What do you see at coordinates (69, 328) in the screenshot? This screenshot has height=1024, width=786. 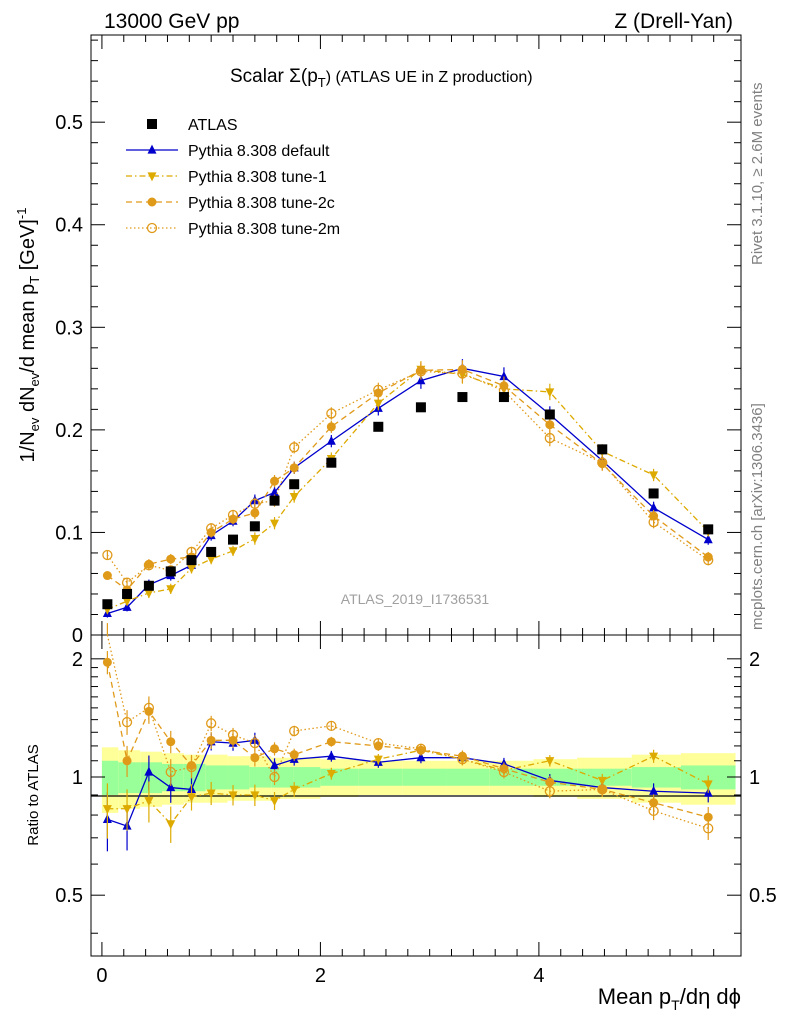 I see `y-tick-label: 0.3` at bounding box center [69, 328].